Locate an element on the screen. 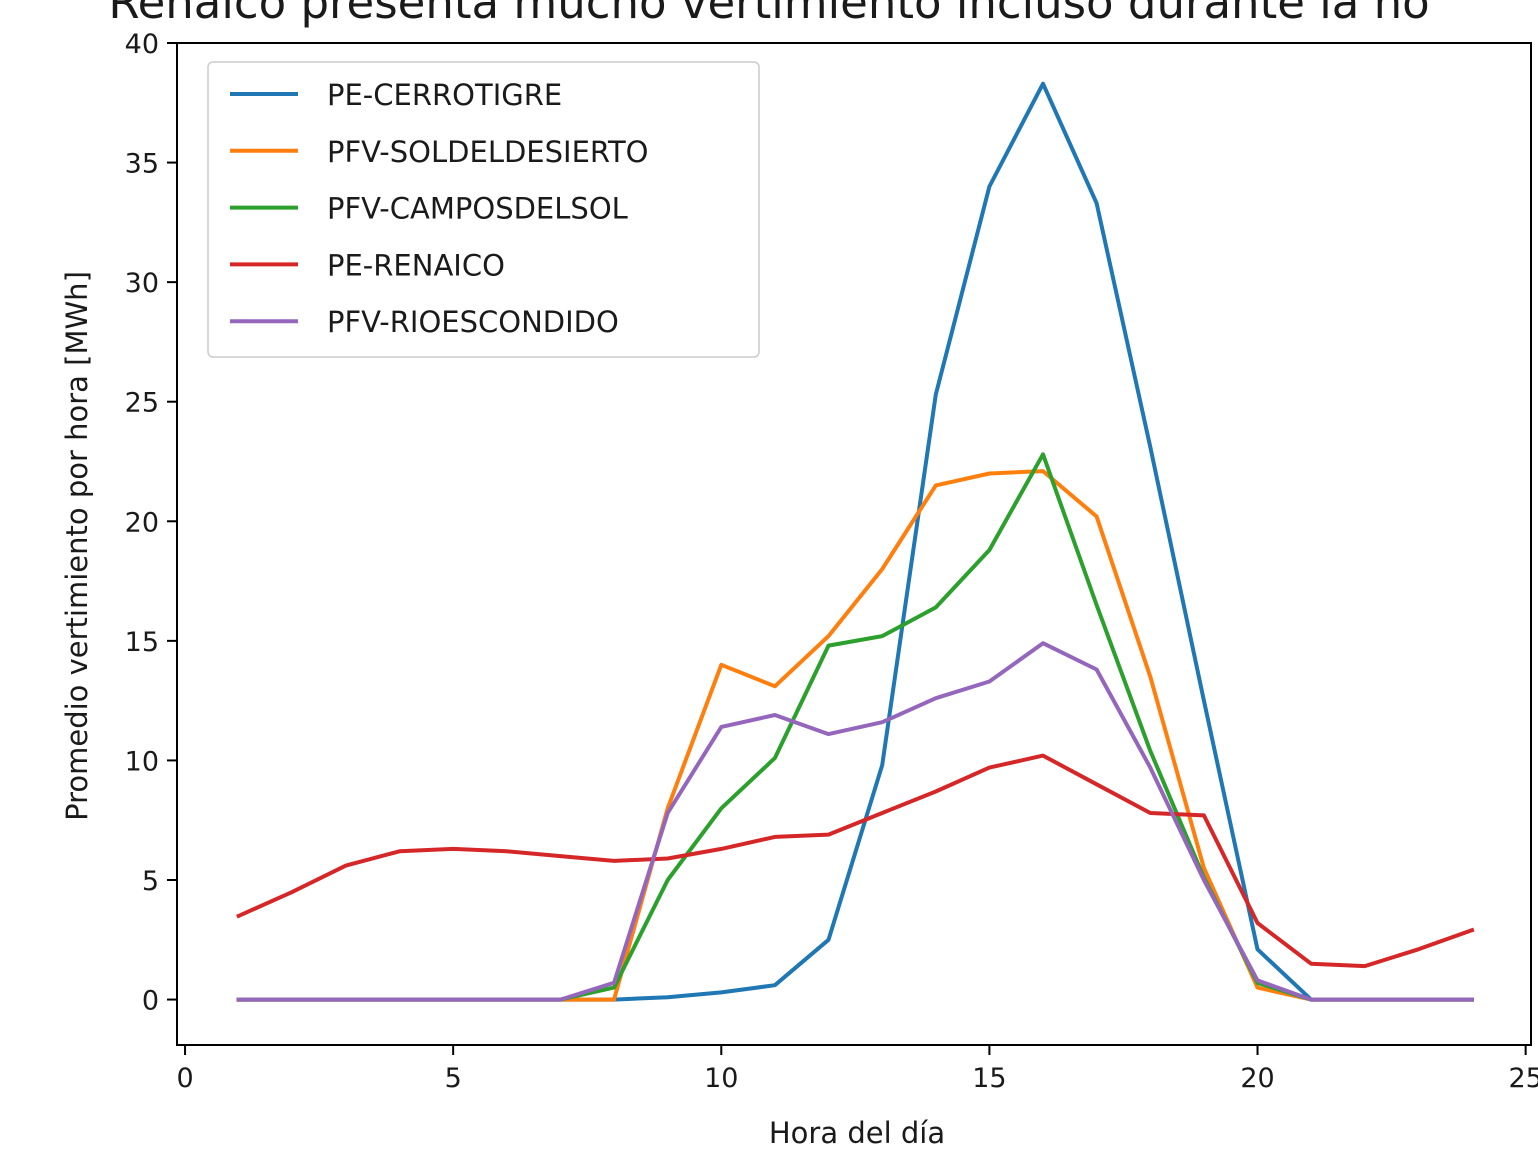  x-tick-label: 25 is located at coordinates (1523, 1078).